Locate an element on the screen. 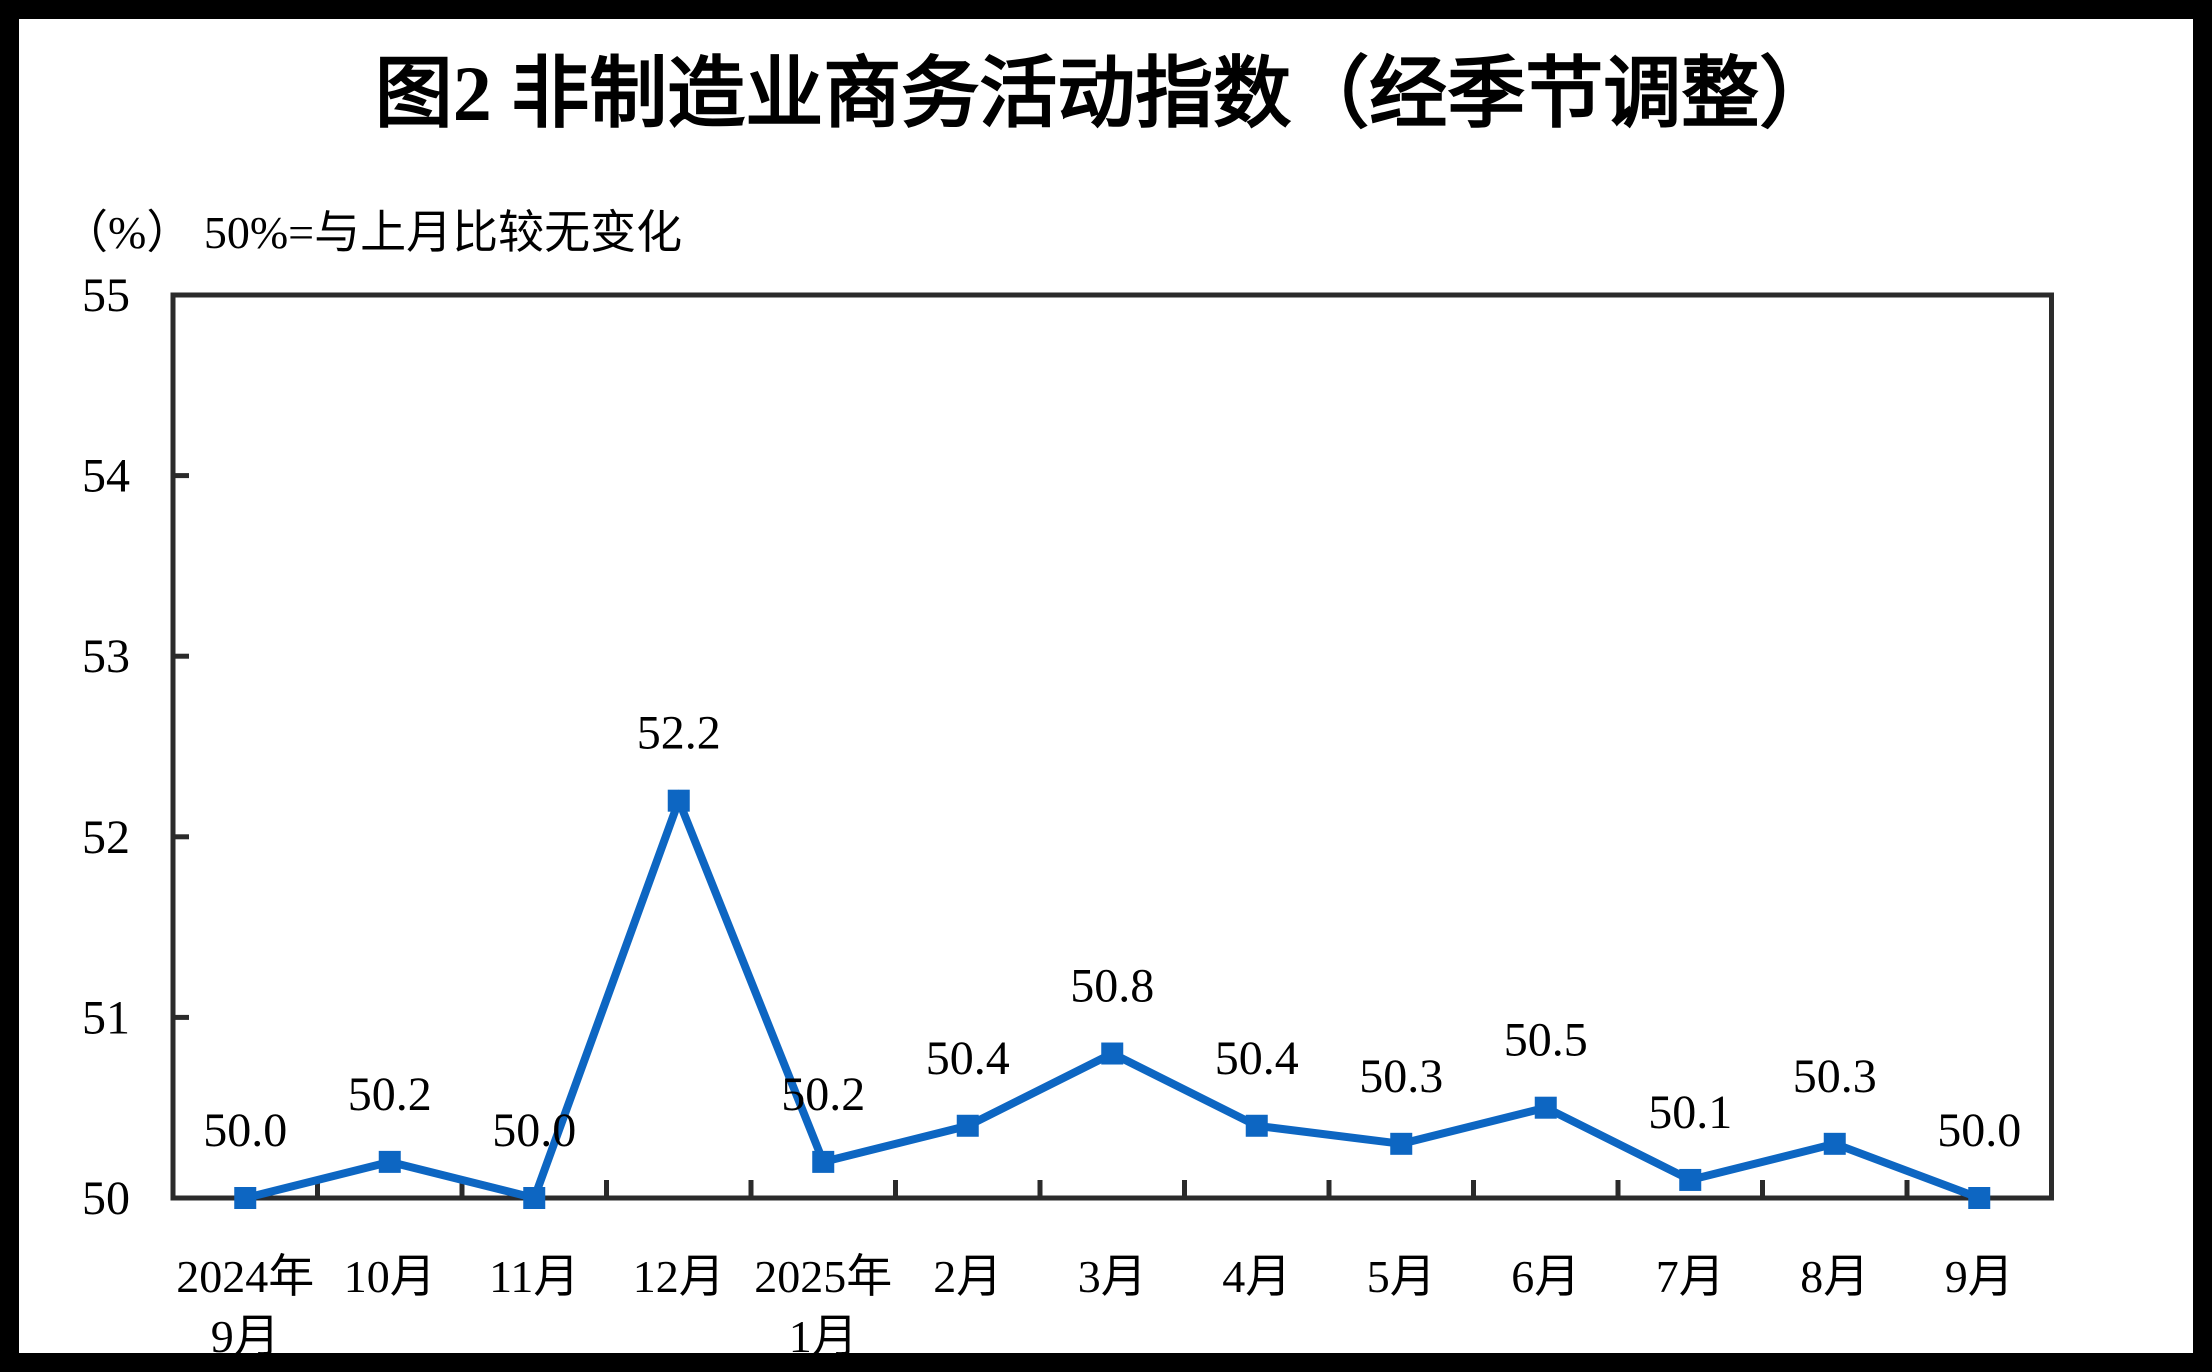 This screenshot has height=1372, width=2212. y-axis-label: 55 is located at coordinates (106, 295).